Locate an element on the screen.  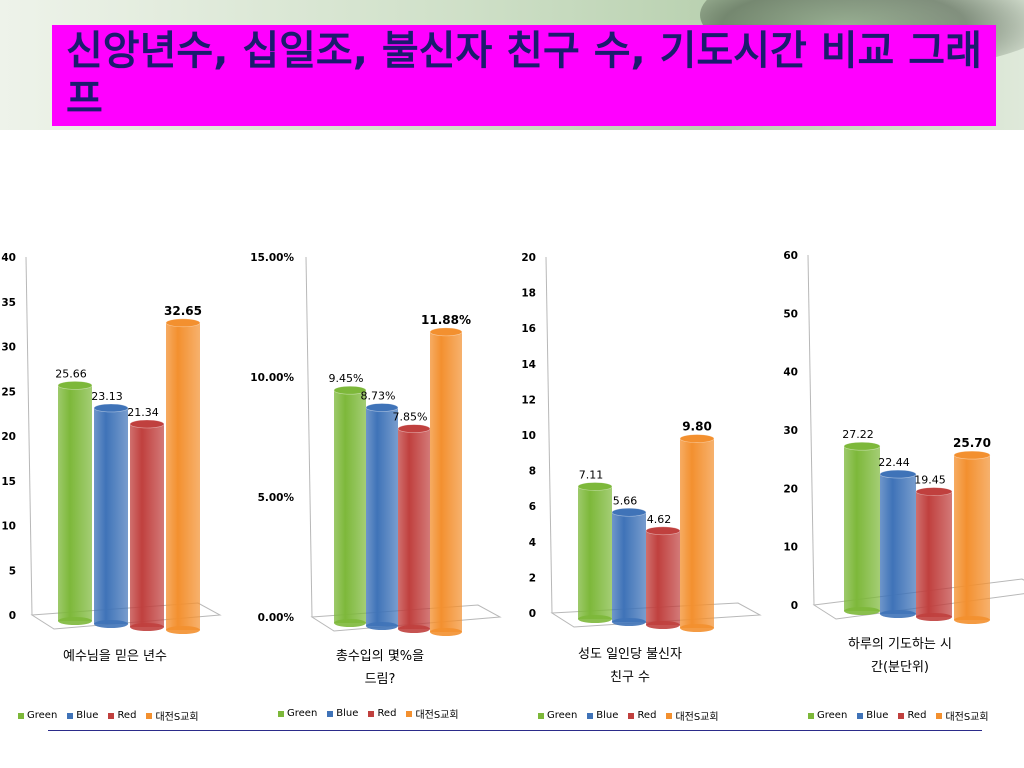
data-label-blue: 5.66 is located at coordinates (625, 500).